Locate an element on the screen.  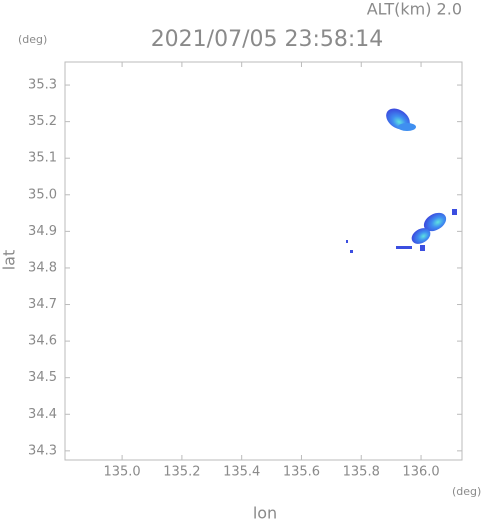
y-tick-label: 34.9 is located at coordinates (42, 231).